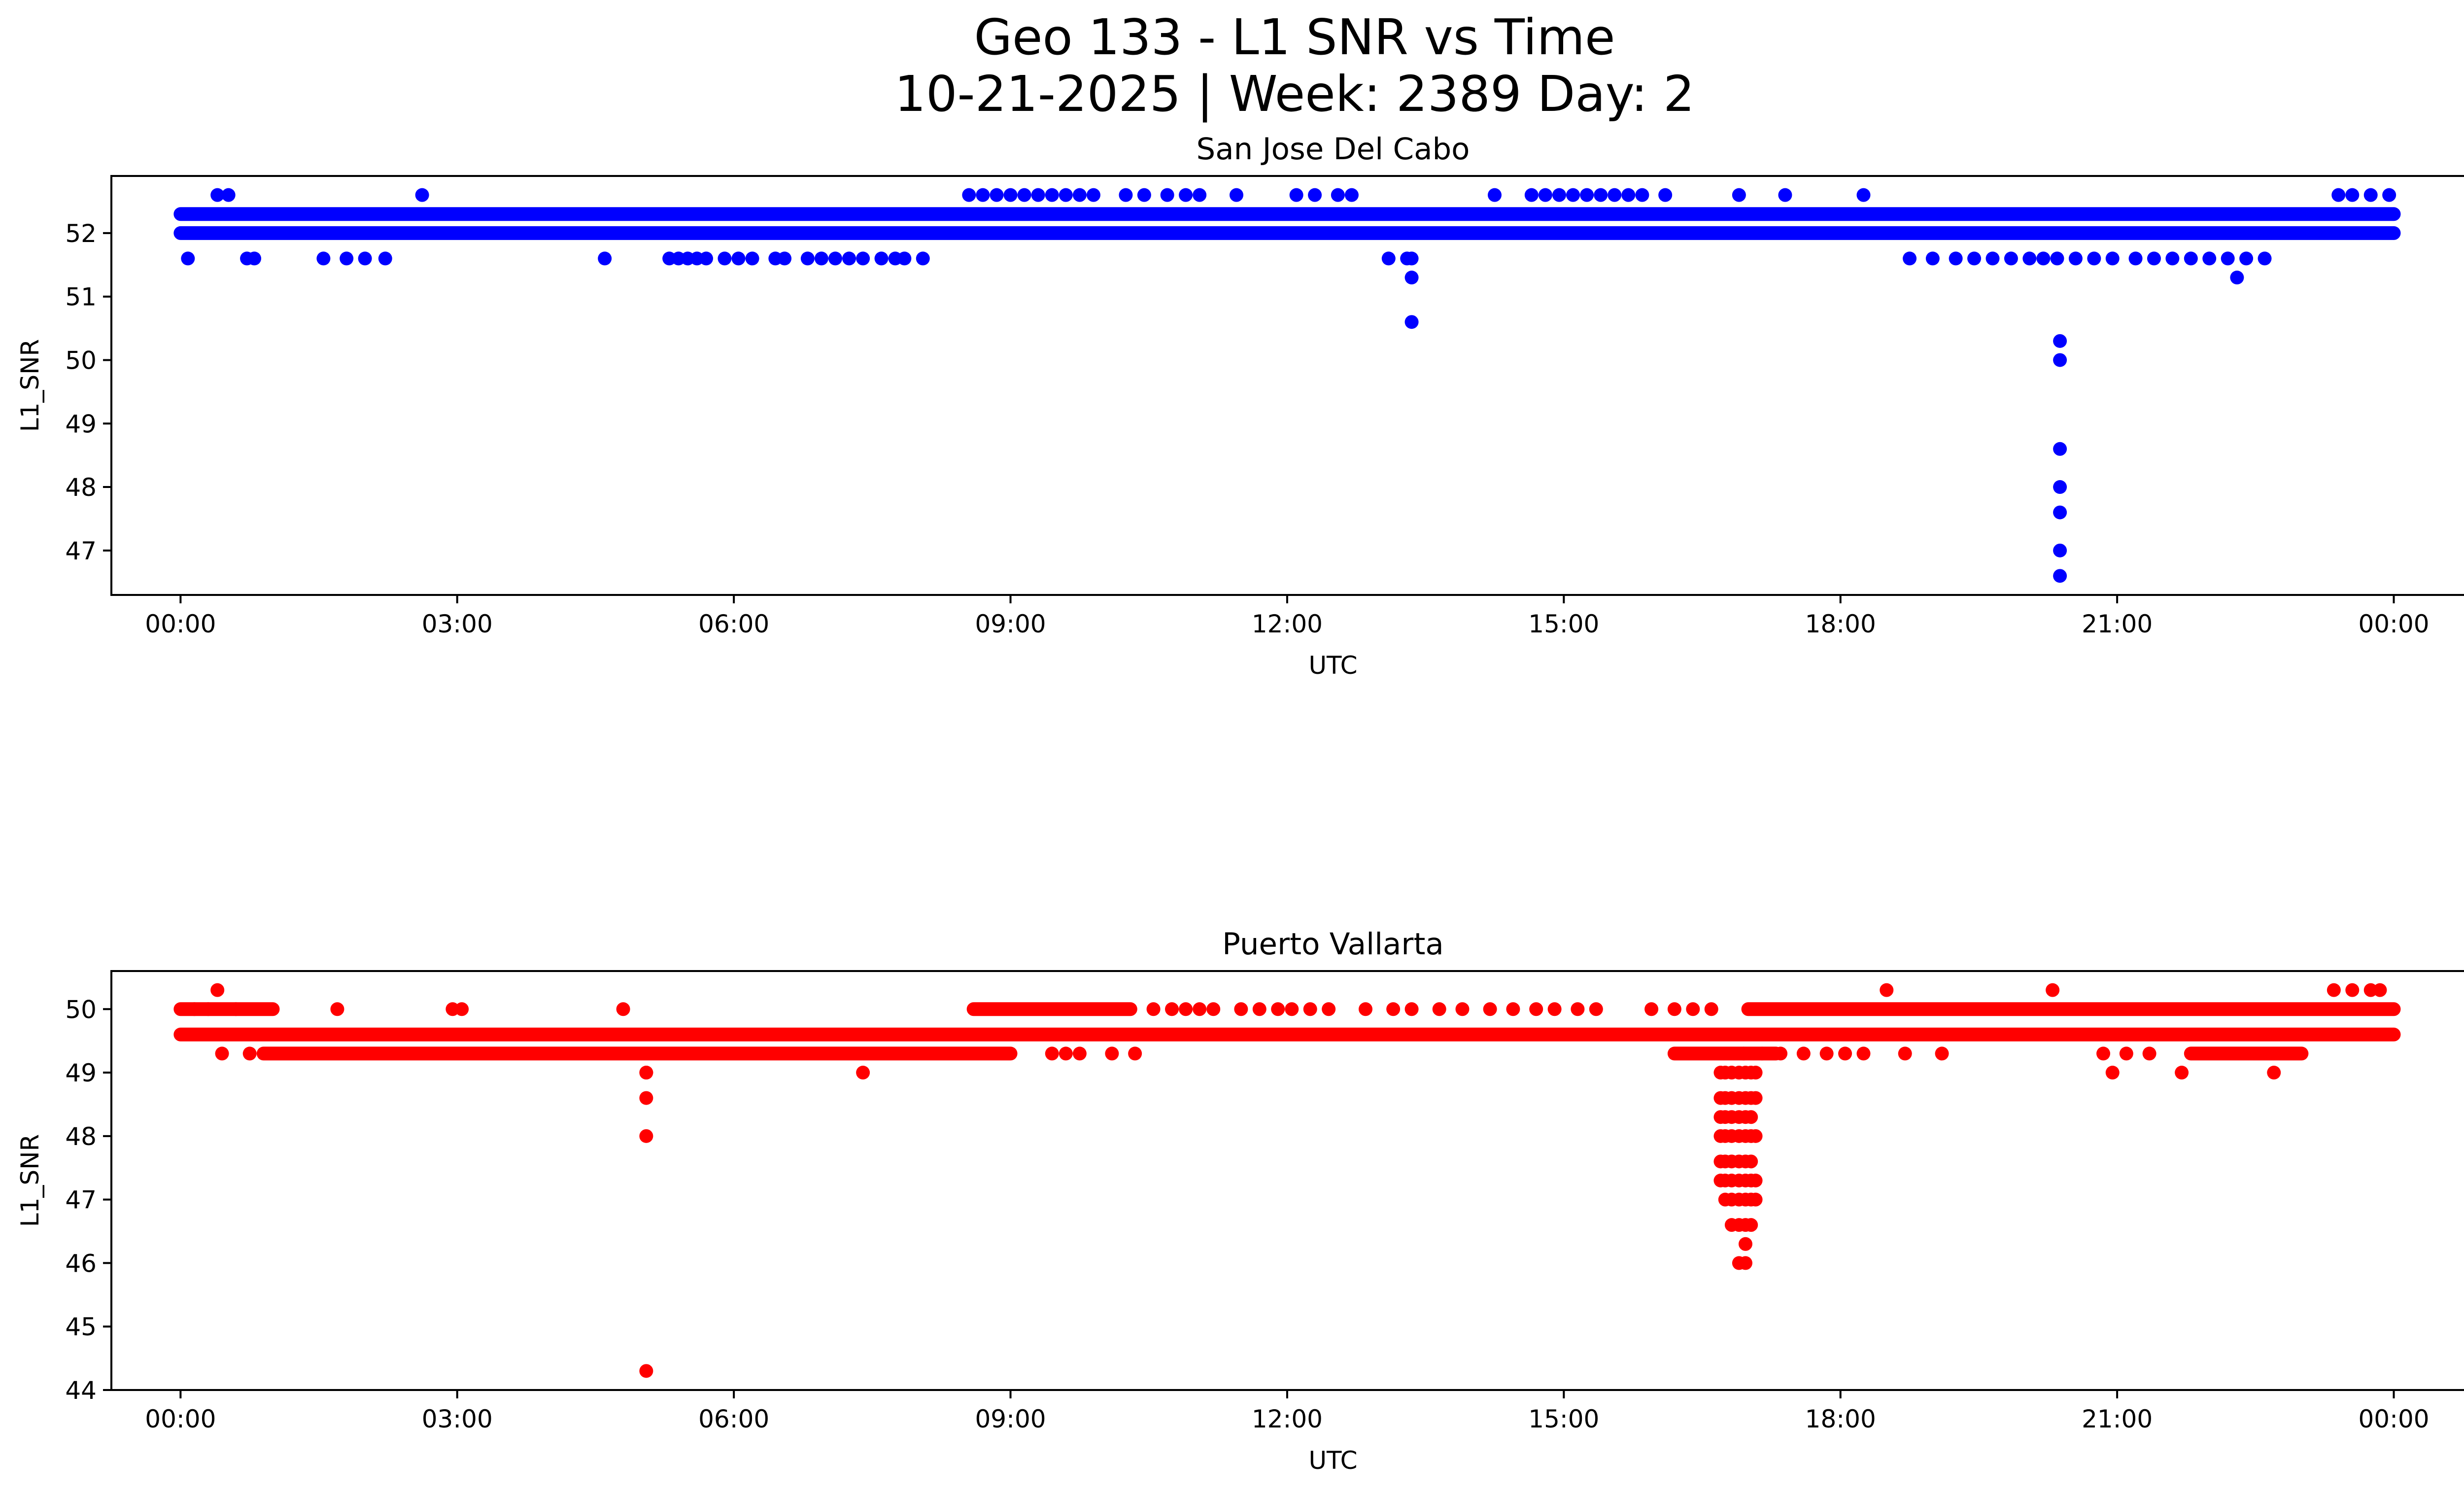 The height and width of the screenshot is (1495, 2464). What do you see at coordinates (81, 1073) in the screenshot?
I see `y-tick-label: 49` at bounding box center [81, 1073].